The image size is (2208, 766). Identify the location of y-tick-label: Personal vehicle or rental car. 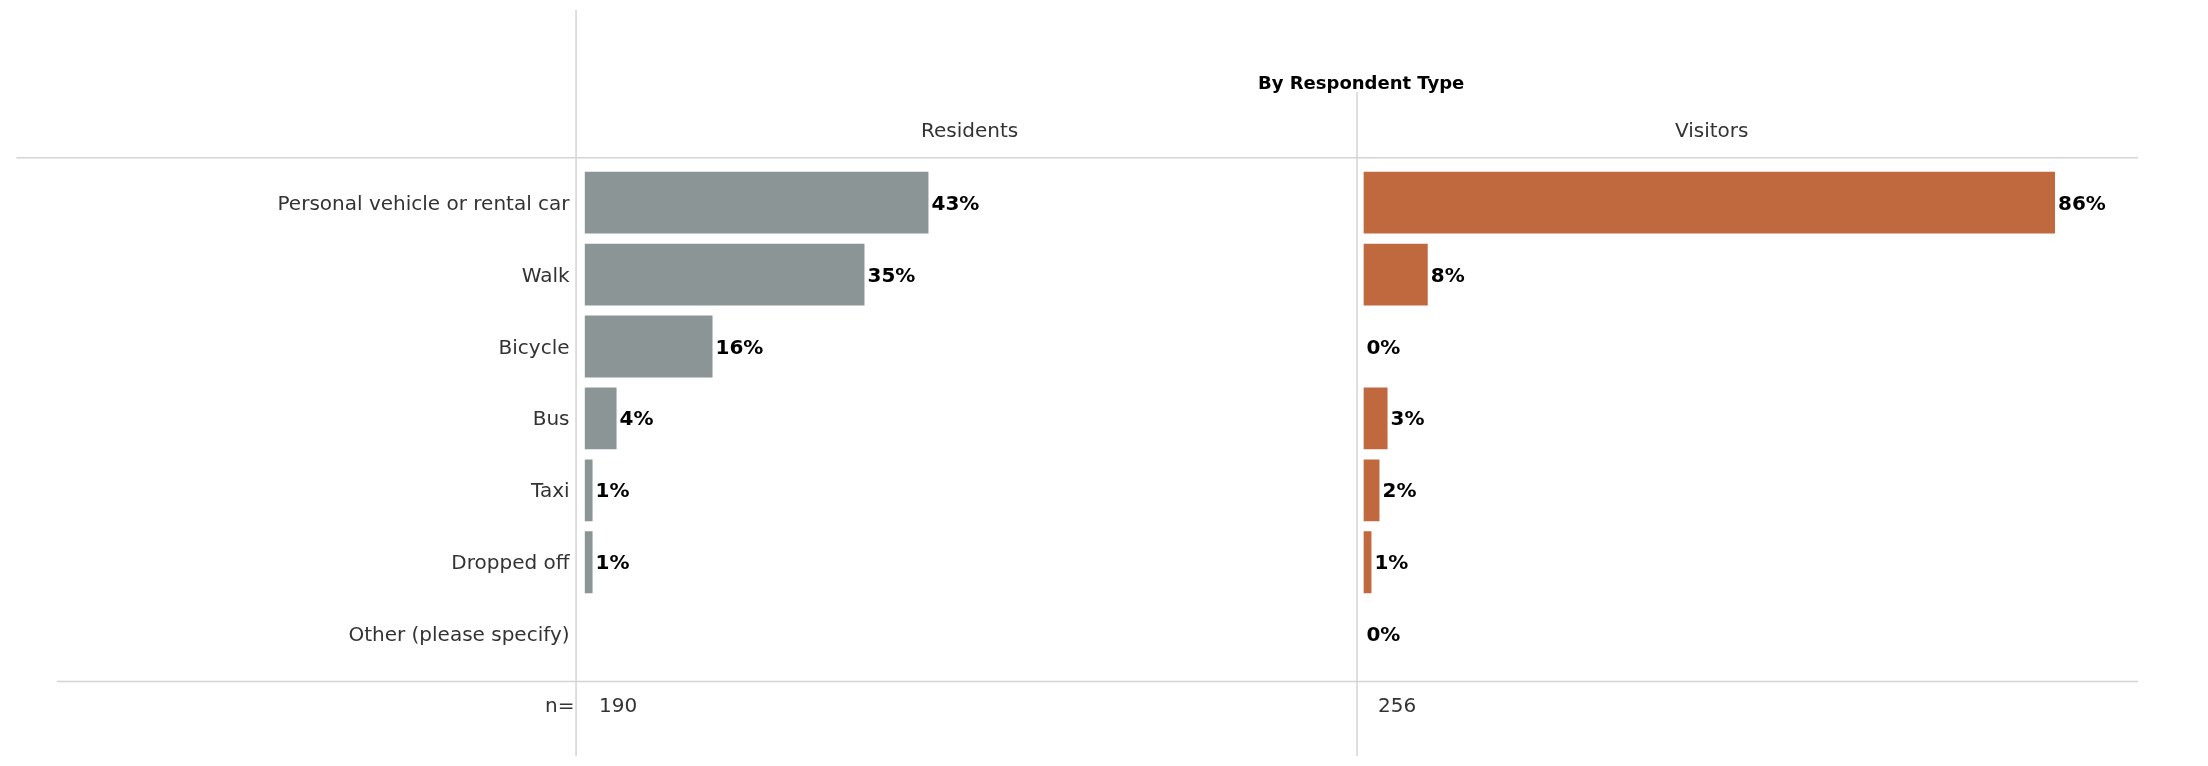
(424, 202).